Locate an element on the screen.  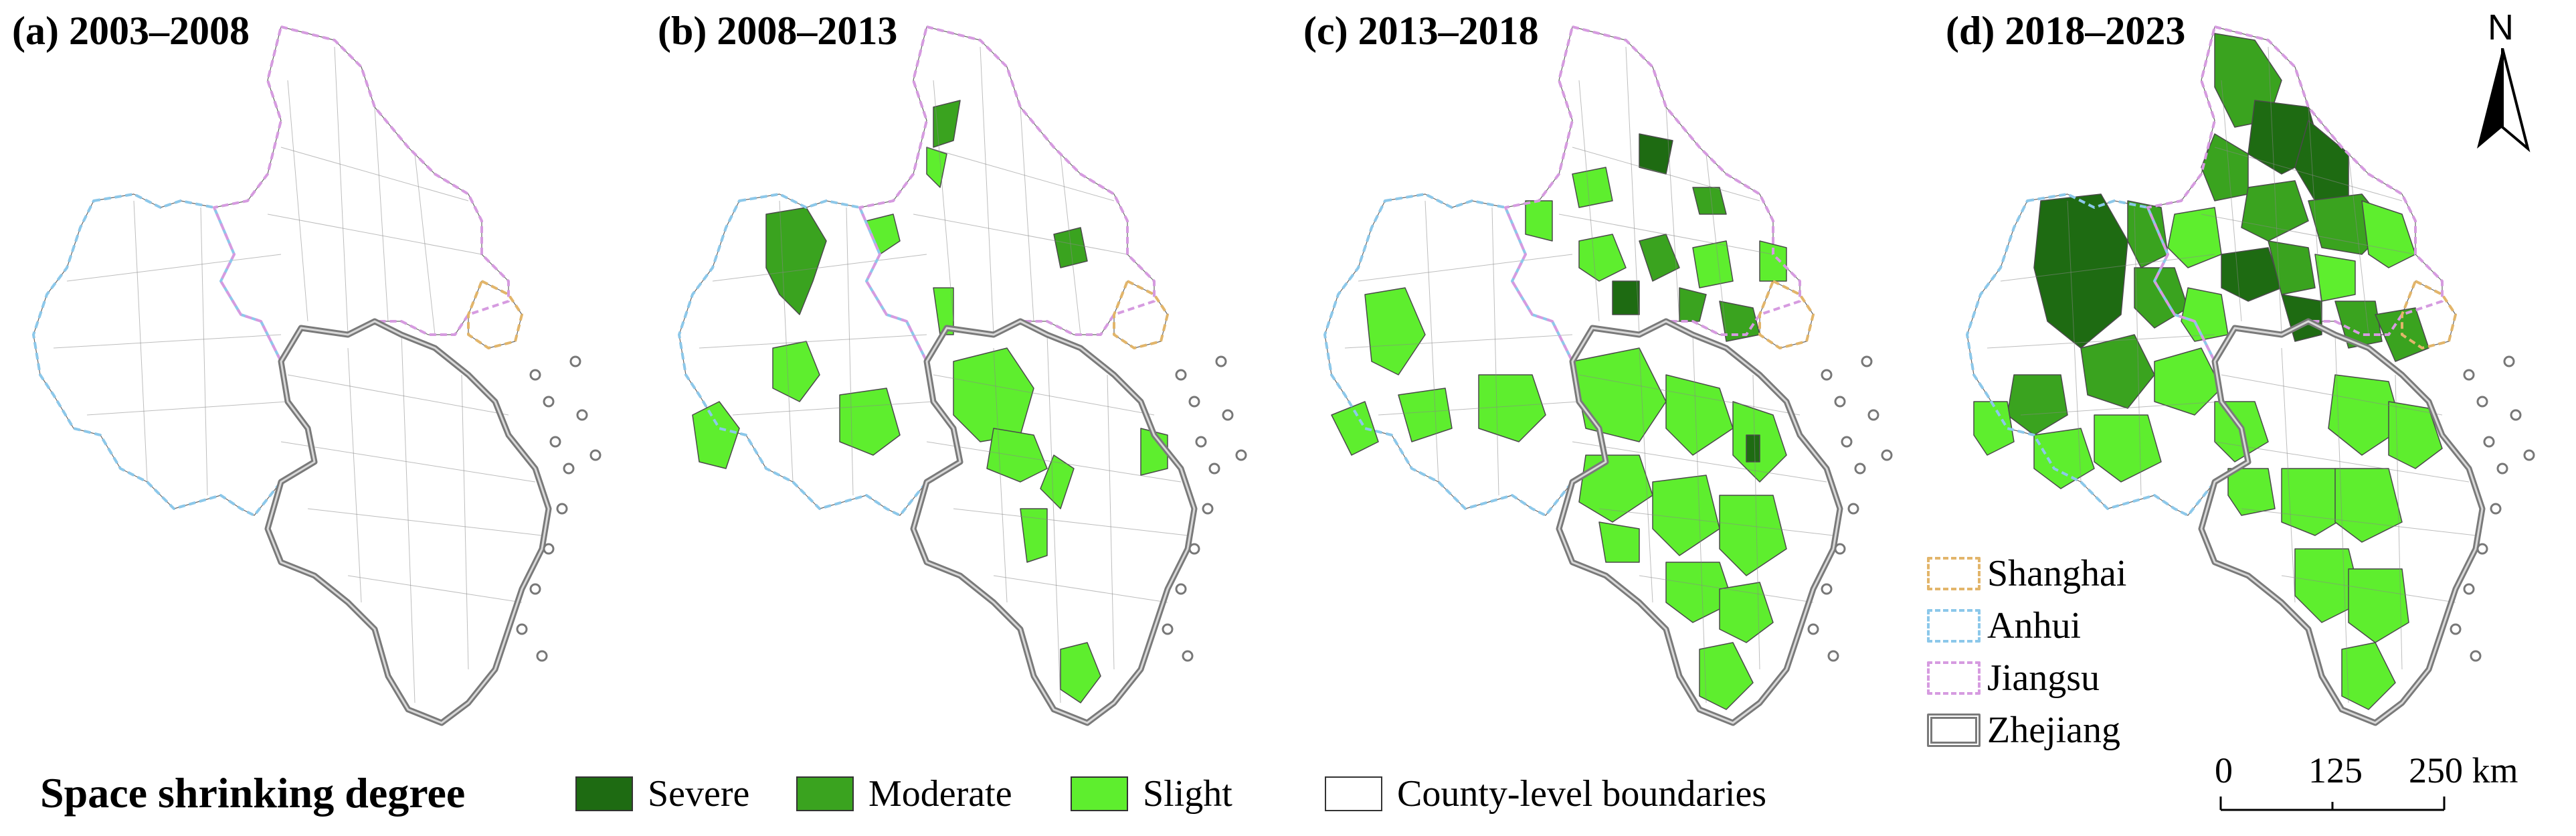
province-item-shanghai: Shanghai is located at coordinates (2026, 573).